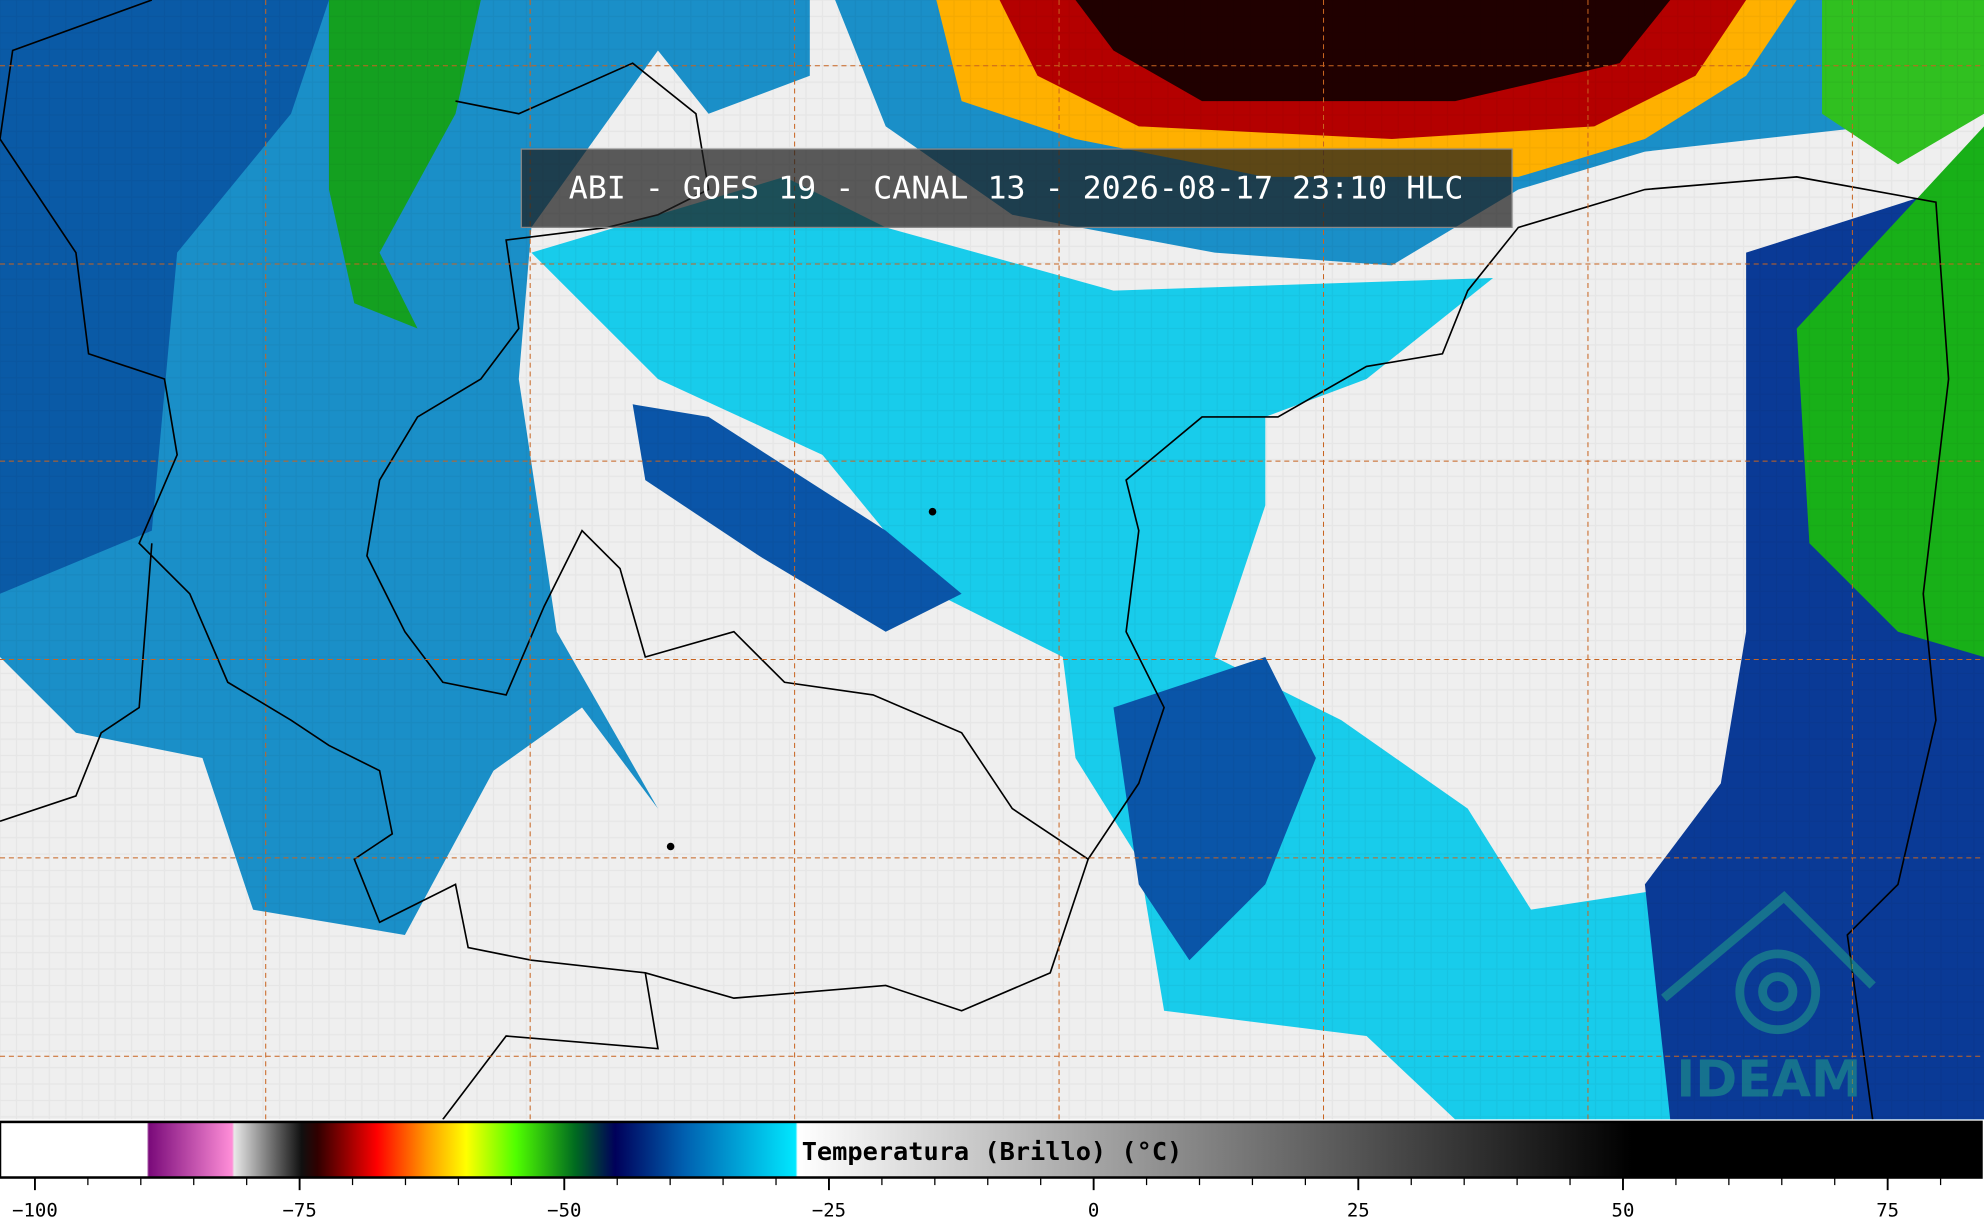 Image resolution: width=1984 pixels, height=1223 pixels. I want to click on tick-label: −100, so click(35, 1211).